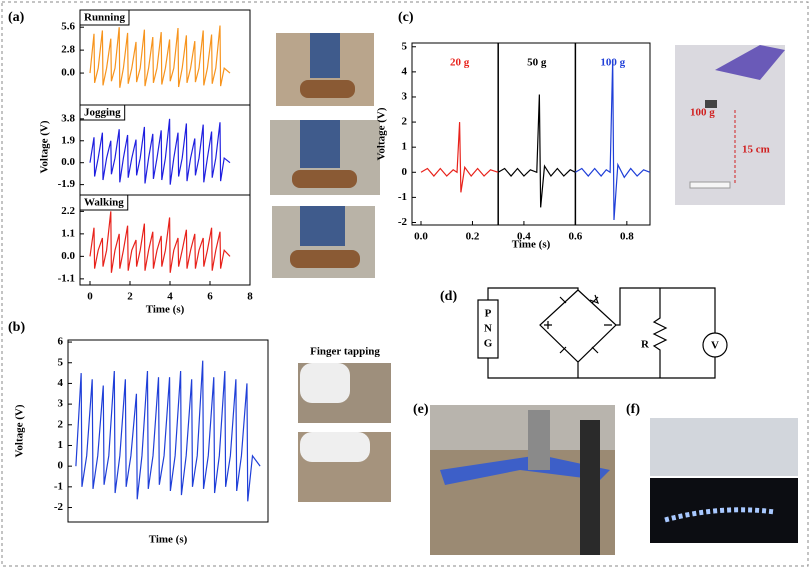  What do you see at coordinates (448, 296) in the screenshot?
I see `panel-label: (d)` at bounding box center [448, 296].